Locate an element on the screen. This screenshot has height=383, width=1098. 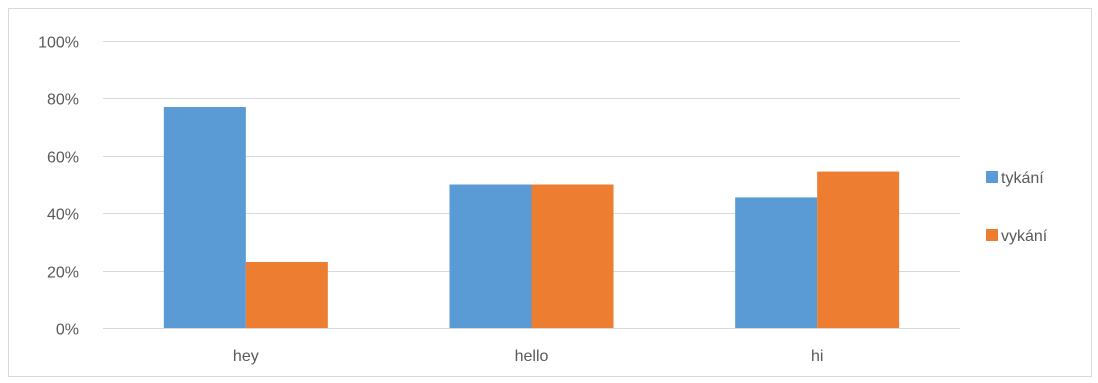
bar-vykání-hello is located at coordinates (572, 256).